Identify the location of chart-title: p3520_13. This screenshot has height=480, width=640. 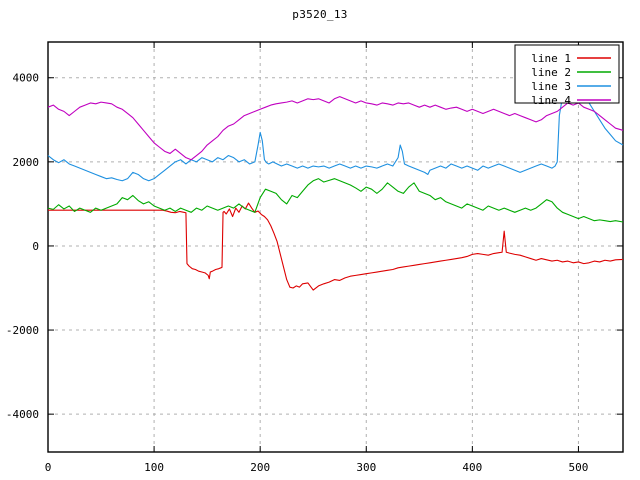
(320, 14).